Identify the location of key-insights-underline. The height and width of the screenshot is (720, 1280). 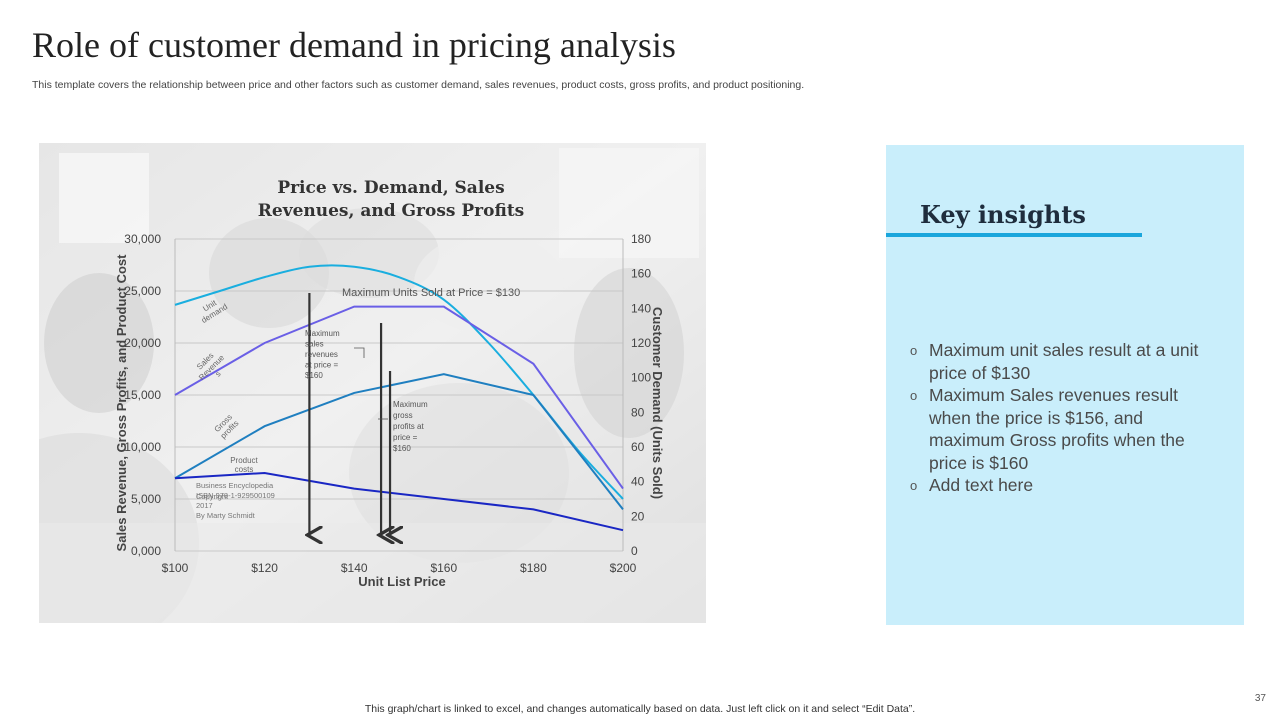
(1014, 235).